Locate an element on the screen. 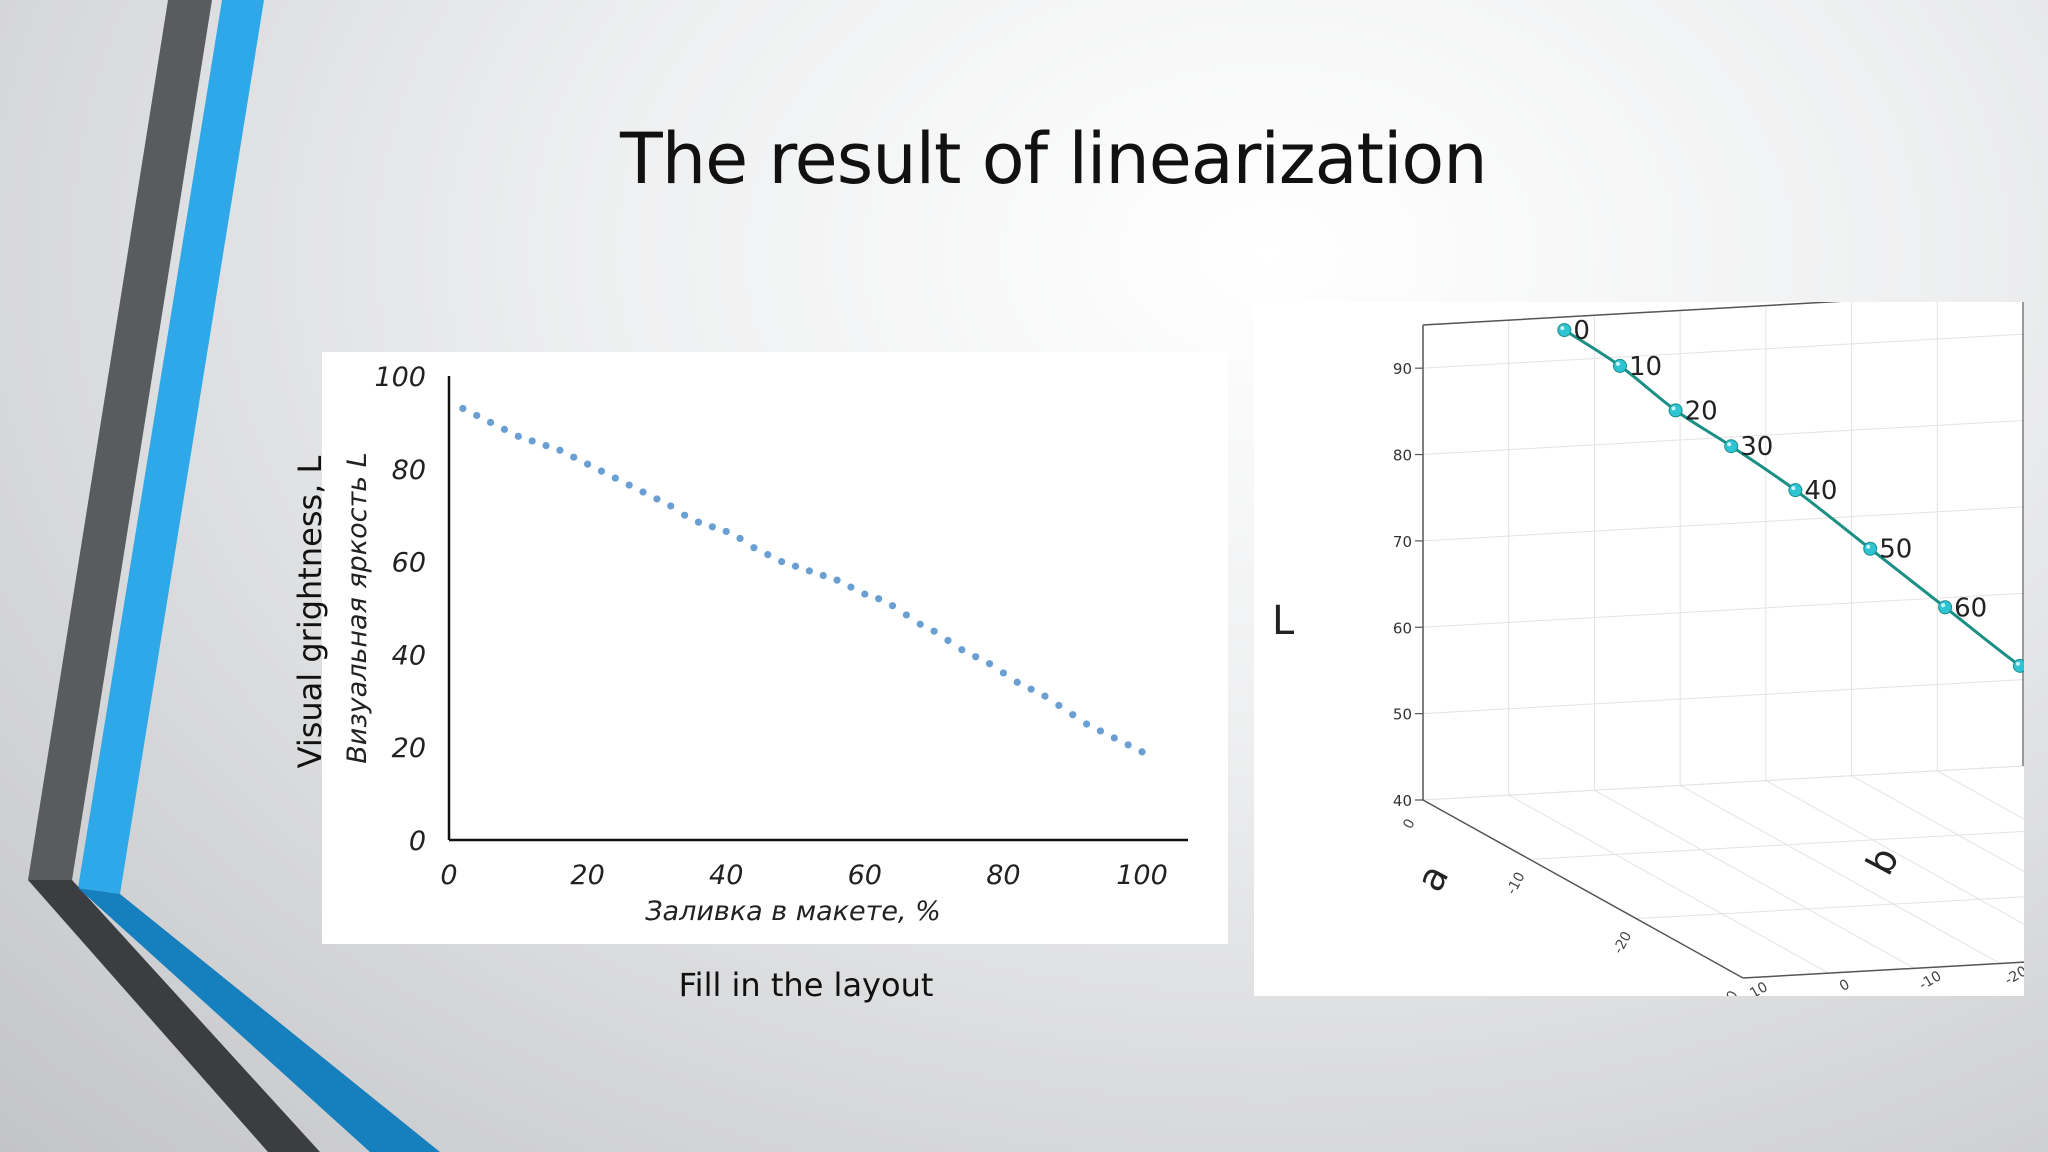  z-axis-label: L is located at coordinates (1283, 621).